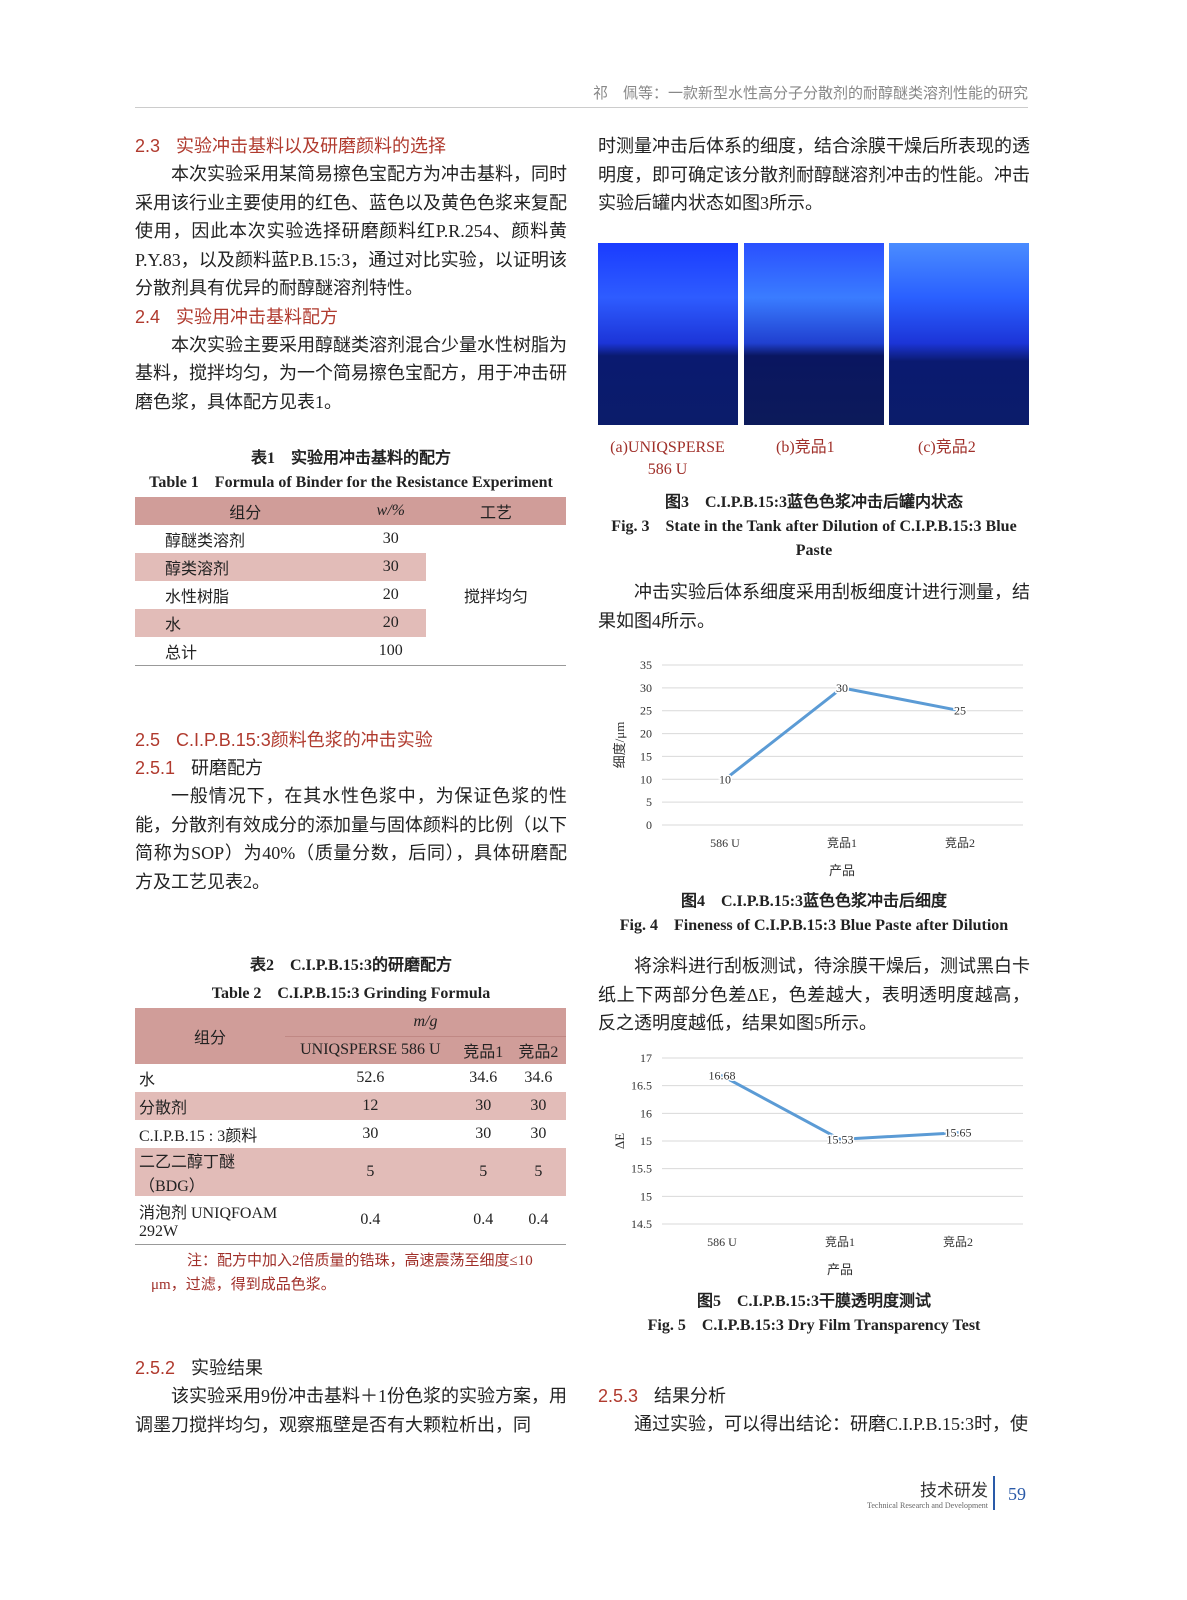  Describe the element at coordinates (227, 768) in the screenshot. I see `section-title: 研磨配方` at that location.